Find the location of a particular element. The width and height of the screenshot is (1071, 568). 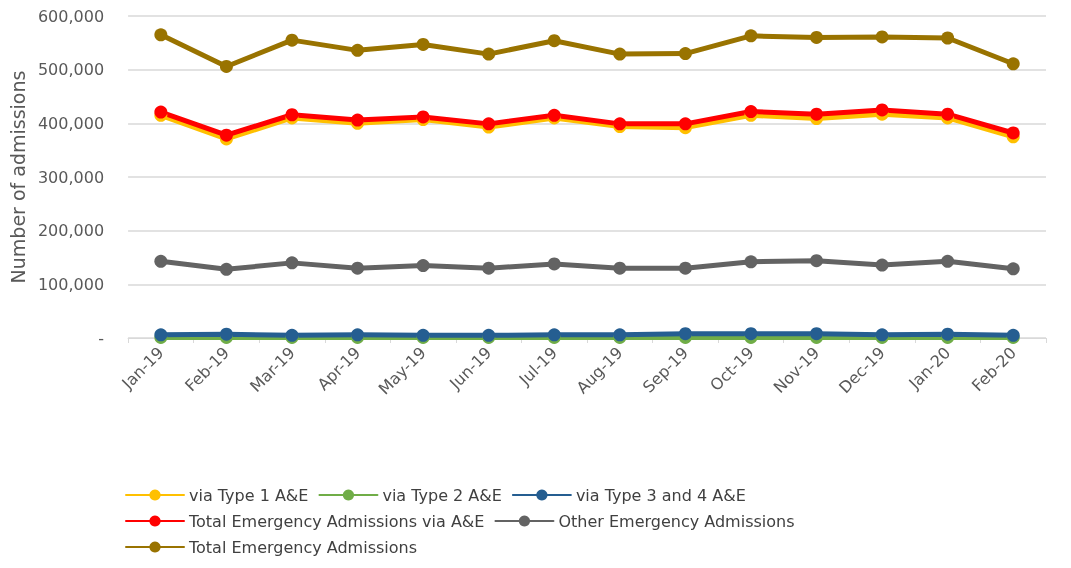

legend-label: Other Emergency Admissions is located at coordinates (676, 521).